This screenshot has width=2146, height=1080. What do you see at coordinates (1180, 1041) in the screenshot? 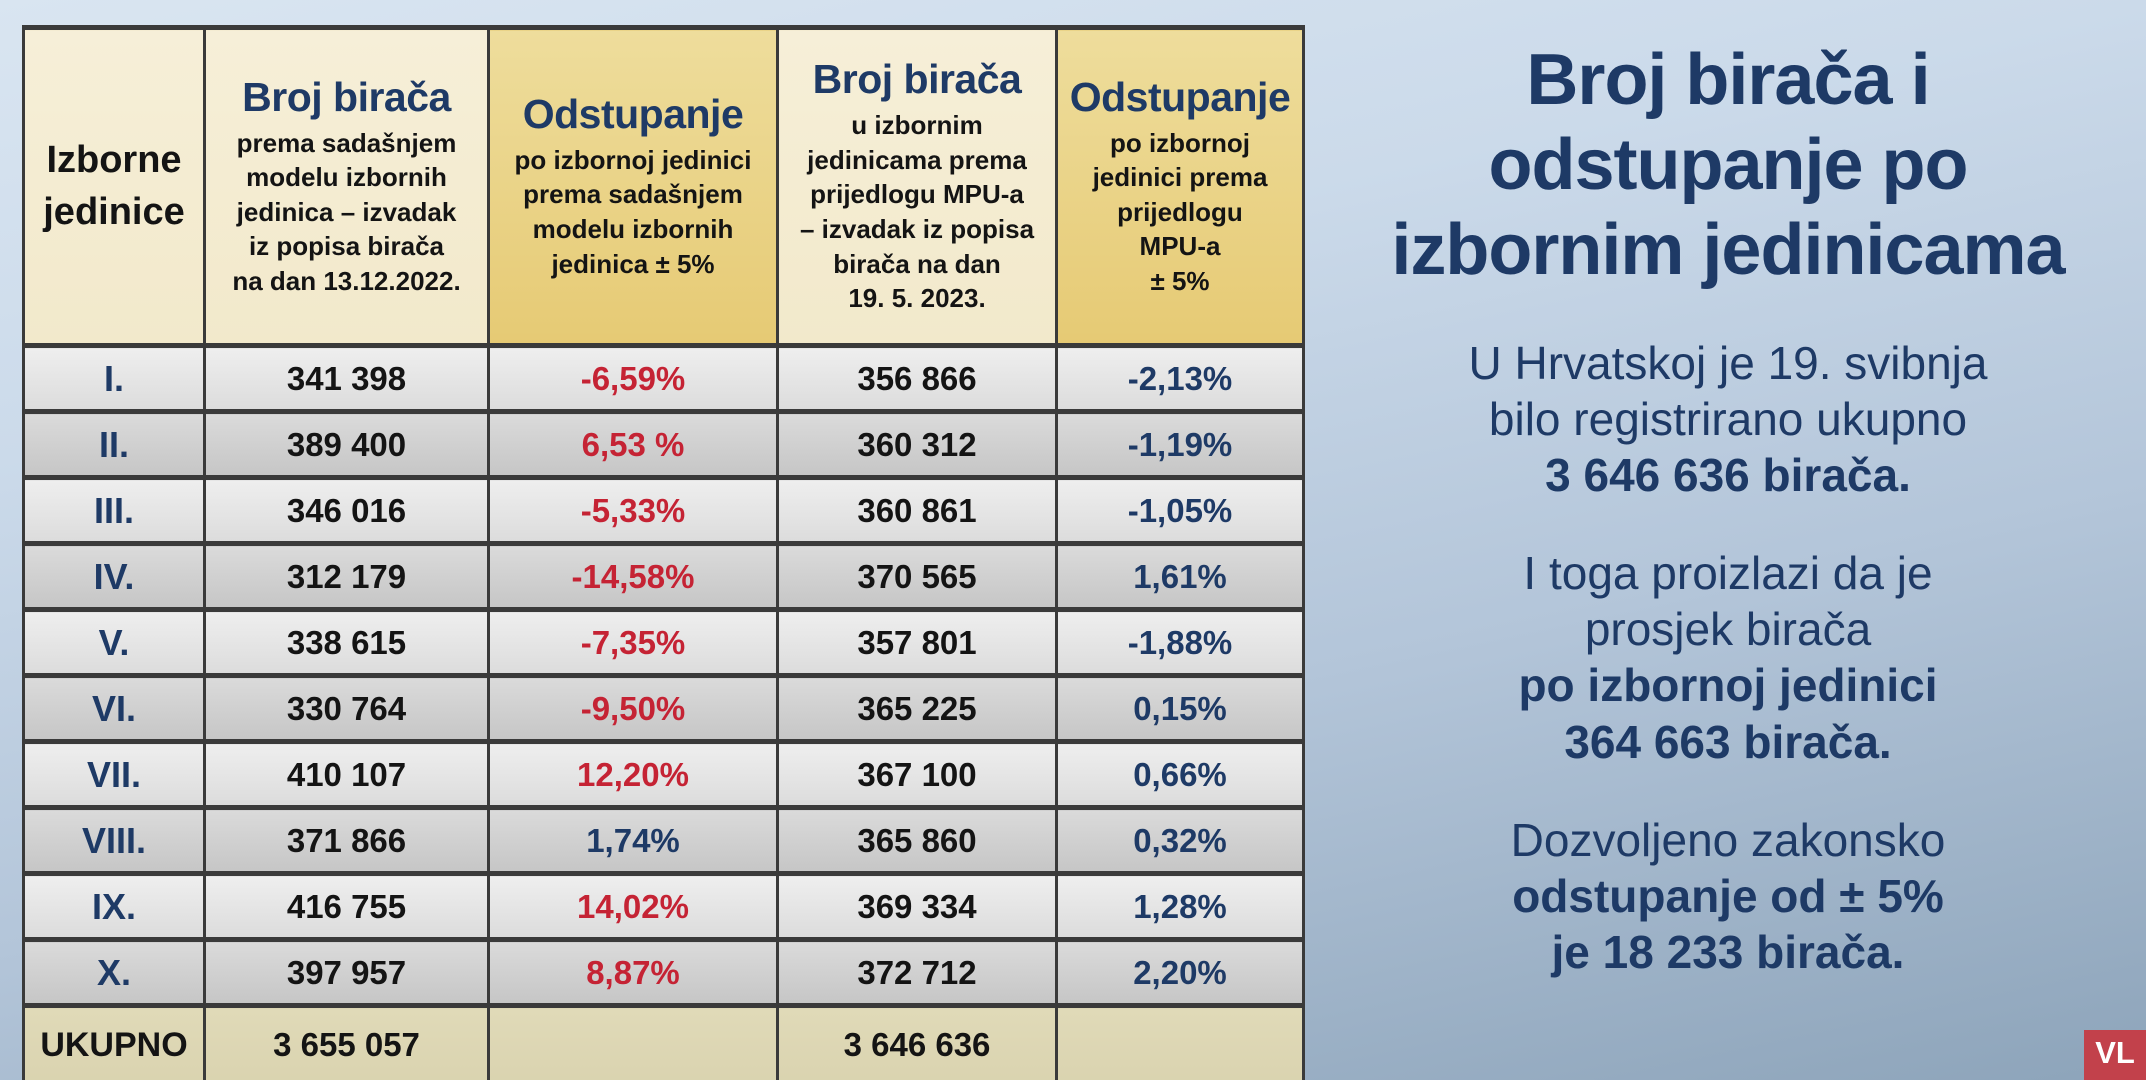
I see `total-deviation-proposed-cell` at bounding box center [1180, 1041].